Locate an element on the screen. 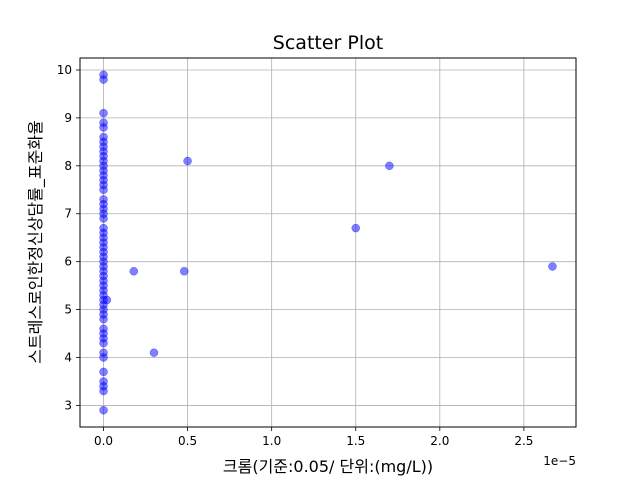  y-tick-label: 6 is located at coordinates (68, 262).